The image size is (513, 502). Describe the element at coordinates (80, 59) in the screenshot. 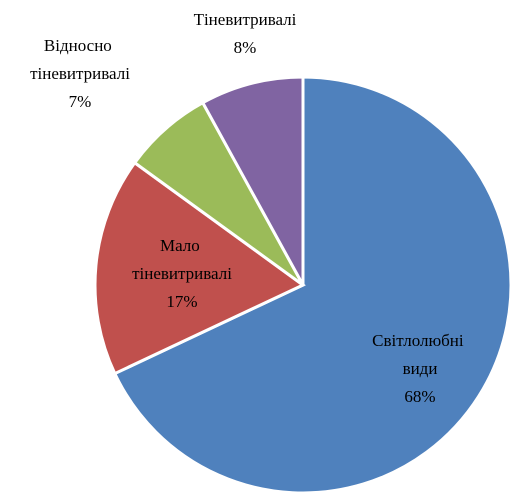

I see `slice-label: Відносно тіневитривалі` at that location.